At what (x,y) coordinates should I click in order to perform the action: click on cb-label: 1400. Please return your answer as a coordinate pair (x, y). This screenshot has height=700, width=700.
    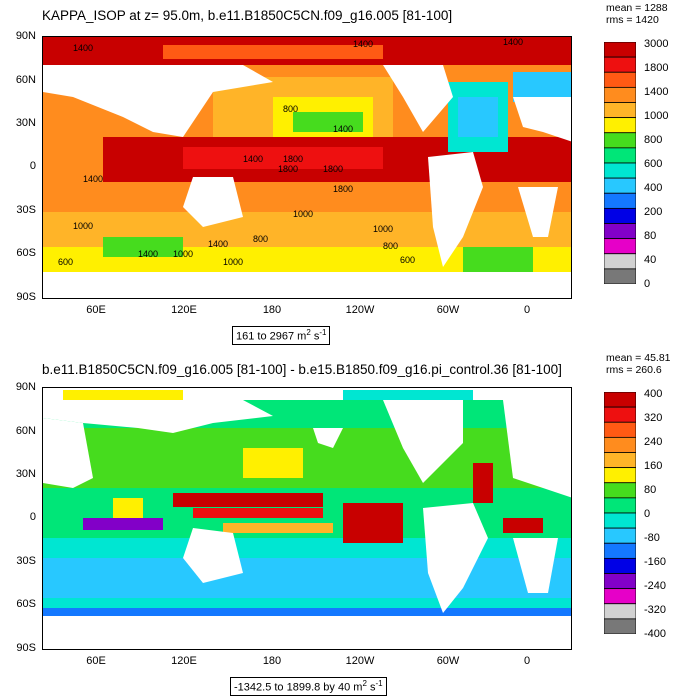
    Looking at the image, I should click on (656, 92).